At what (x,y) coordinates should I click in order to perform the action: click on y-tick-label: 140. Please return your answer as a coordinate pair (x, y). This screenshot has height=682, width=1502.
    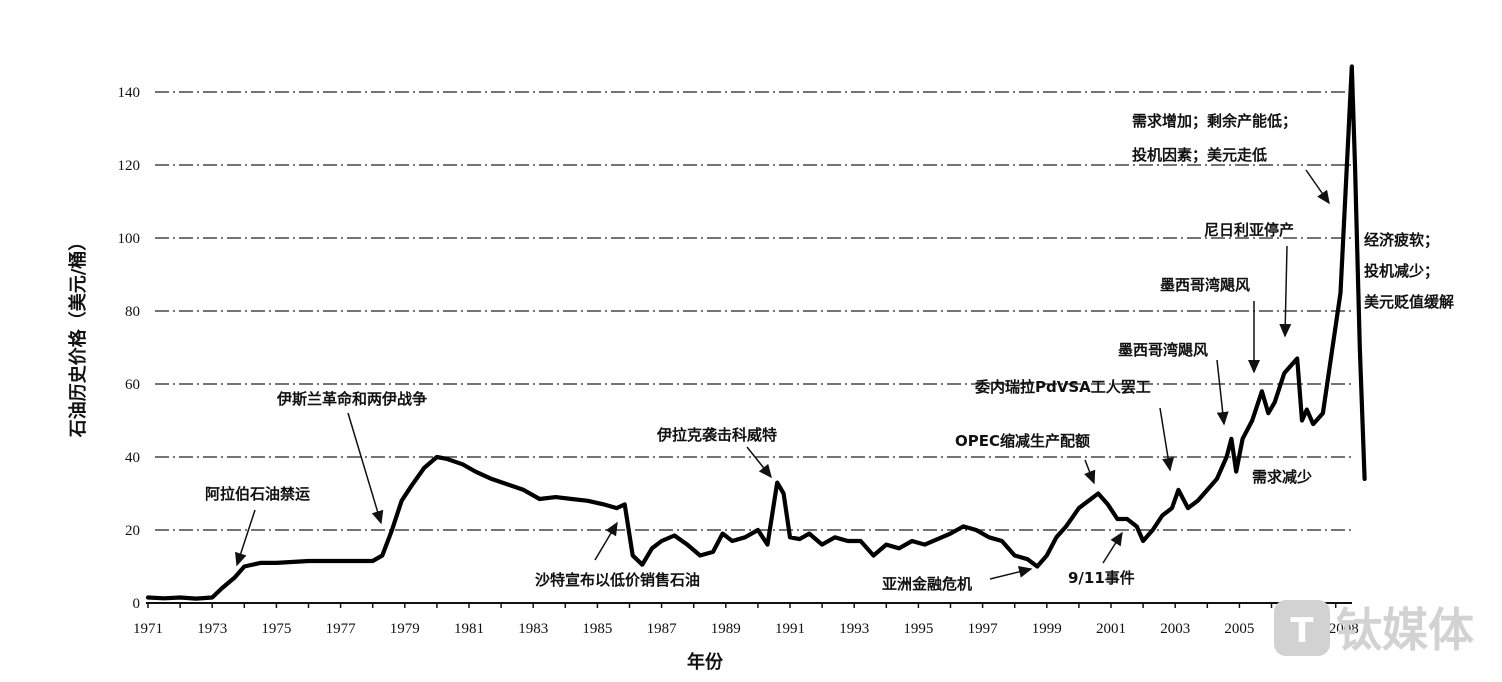
    Looking at the image, I should click on (129, 93).